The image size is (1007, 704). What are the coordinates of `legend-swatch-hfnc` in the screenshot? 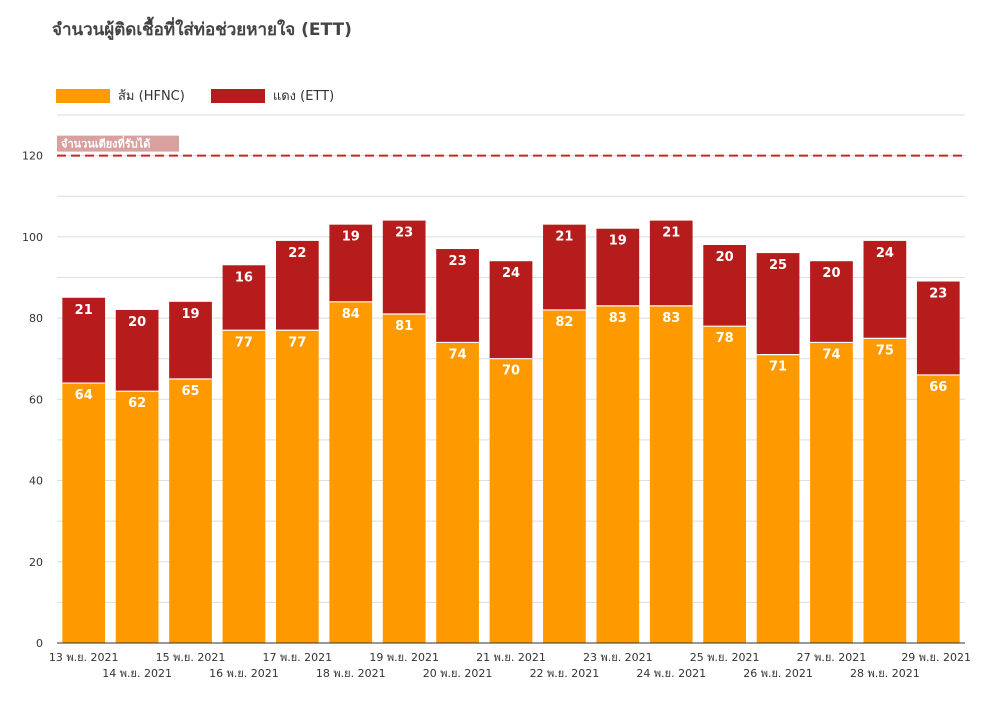 It's located at (83, 95).